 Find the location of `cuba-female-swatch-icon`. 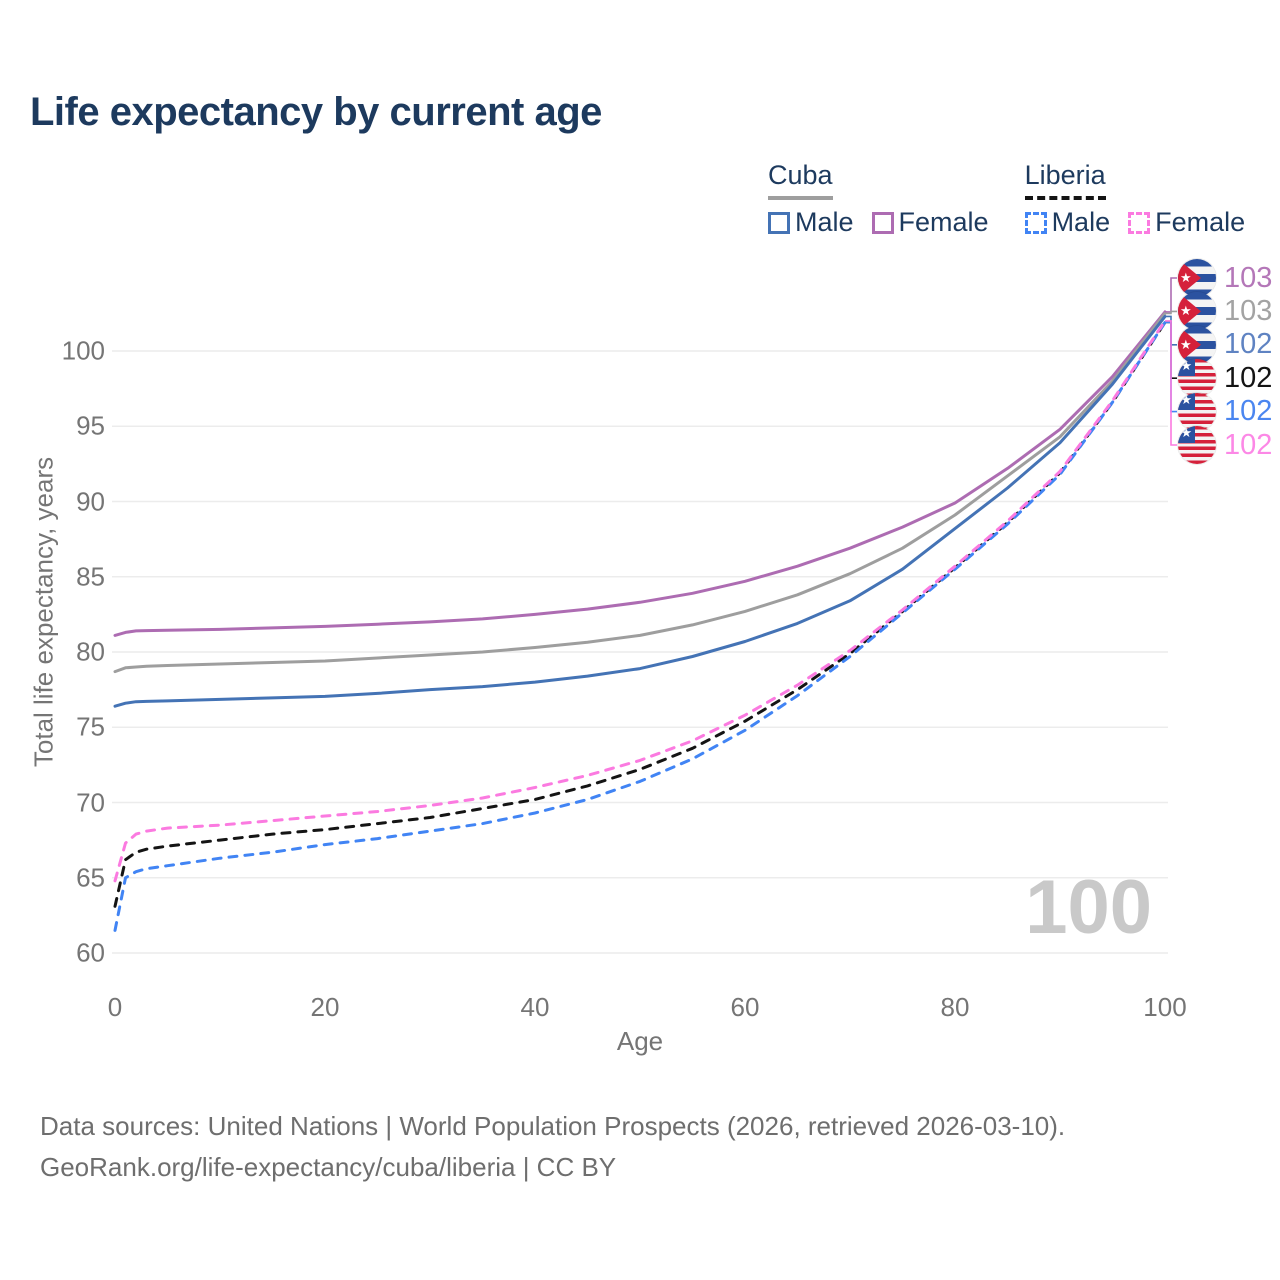

cuba-female-swatch-icon is located at coordinates (882, 222).